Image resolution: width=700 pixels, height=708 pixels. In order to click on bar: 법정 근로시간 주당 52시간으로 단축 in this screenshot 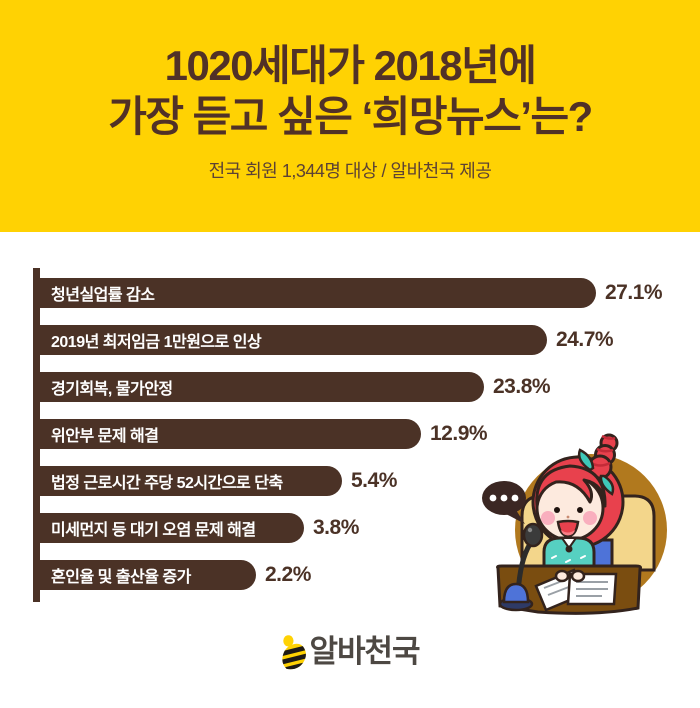, I will do `click(191, 481)`.